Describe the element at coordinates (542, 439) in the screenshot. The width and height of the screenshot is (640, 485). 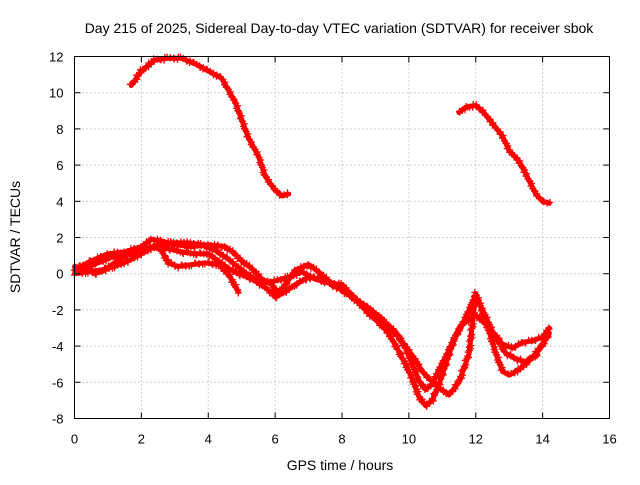
I see `x-tick-label: 14` at that location.